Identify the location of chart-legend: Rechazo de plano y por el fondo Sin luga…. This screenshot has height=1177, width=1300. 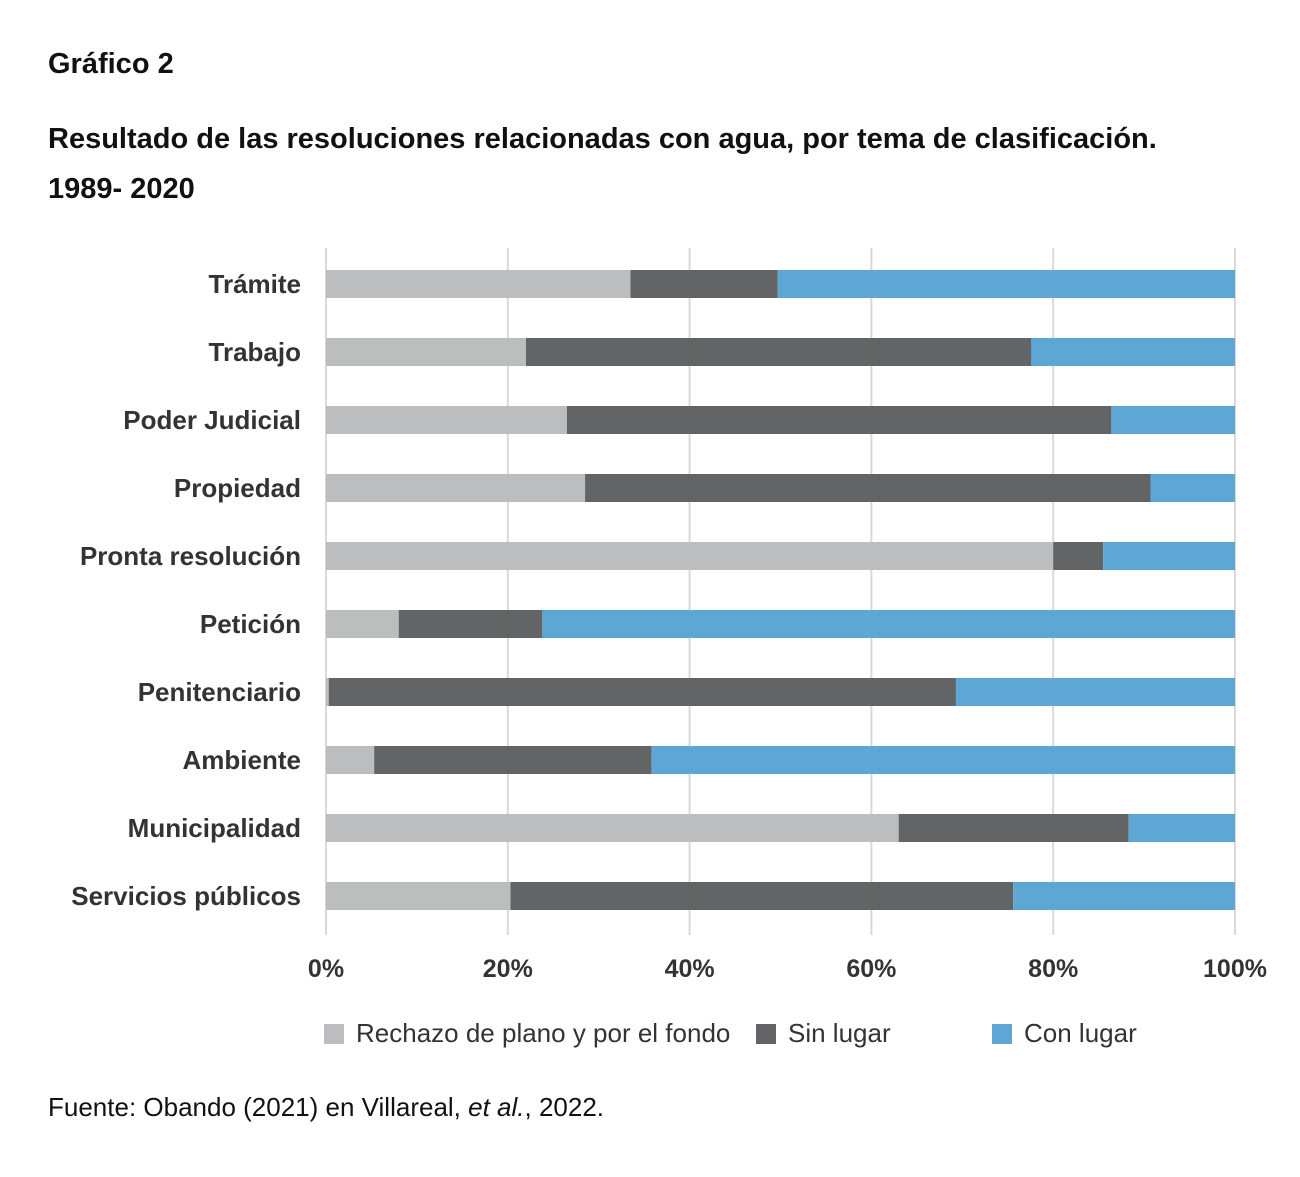
(650, 1036).